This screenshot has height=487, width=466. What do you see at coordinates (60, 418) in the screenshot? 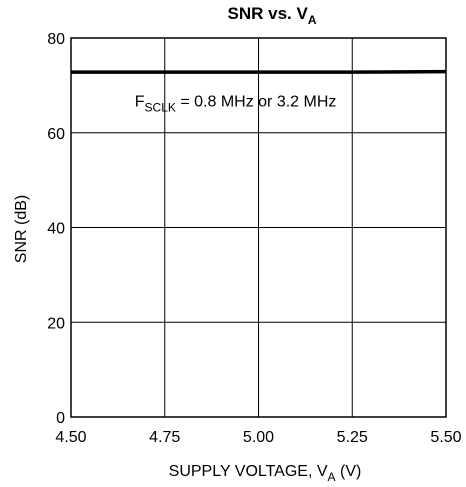
I see `y-tick-label-0: 0` at bounding box center [60, 418].